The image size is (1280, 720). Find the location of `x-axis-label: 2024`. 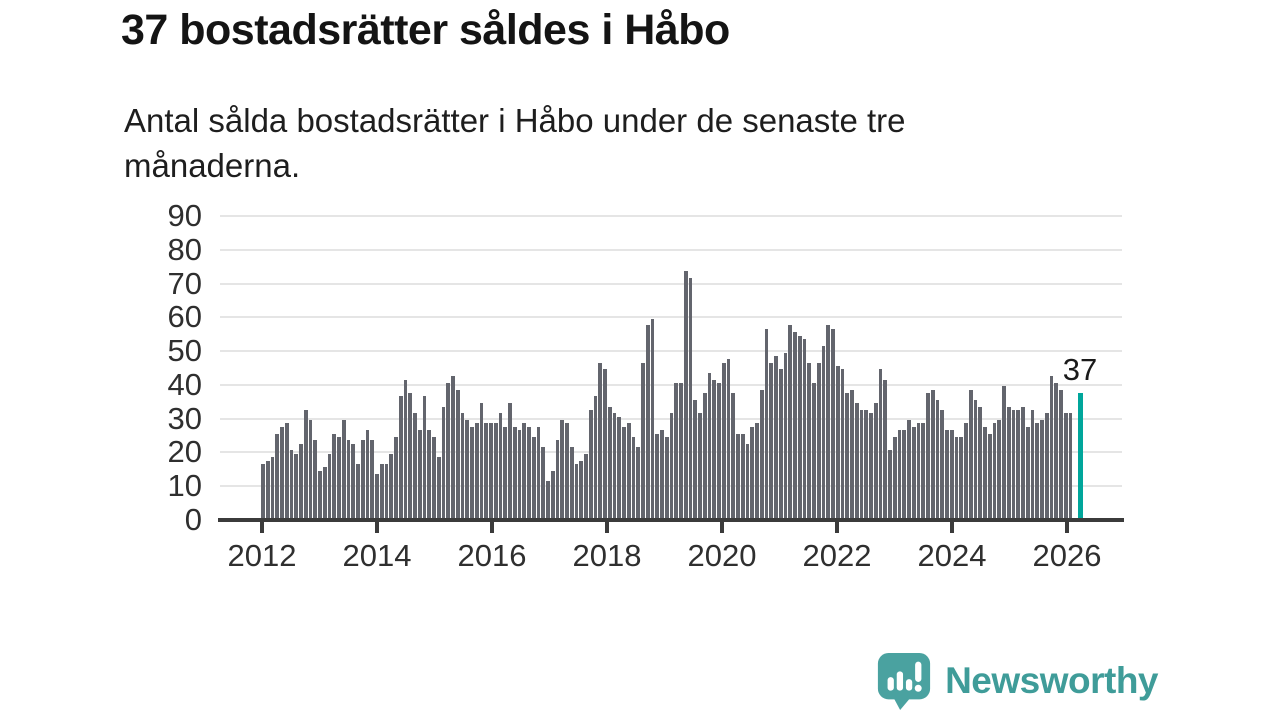

x-axis-label: 2024 is located at coordinates (952, 555).